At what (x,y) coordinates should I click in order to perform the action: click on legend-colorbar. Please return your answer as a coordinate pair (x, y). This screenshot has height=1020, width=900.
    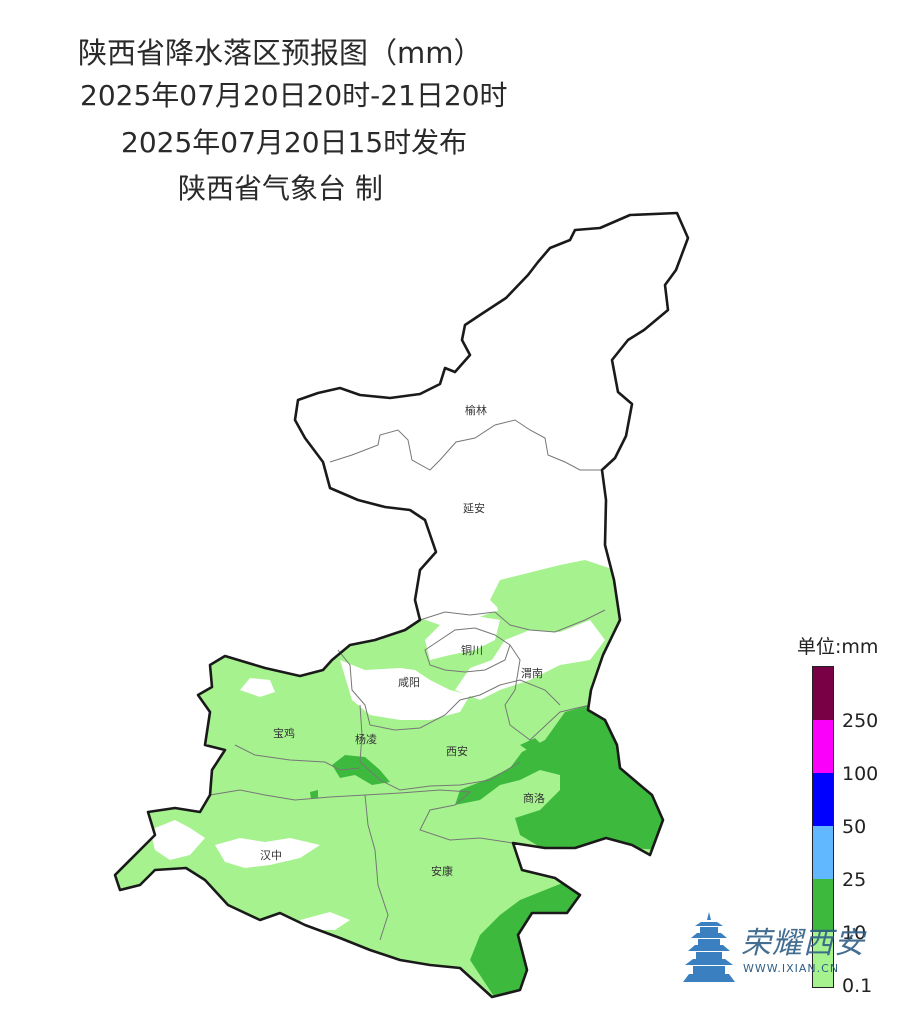
    Looking at the image, I should click on (823, 827).